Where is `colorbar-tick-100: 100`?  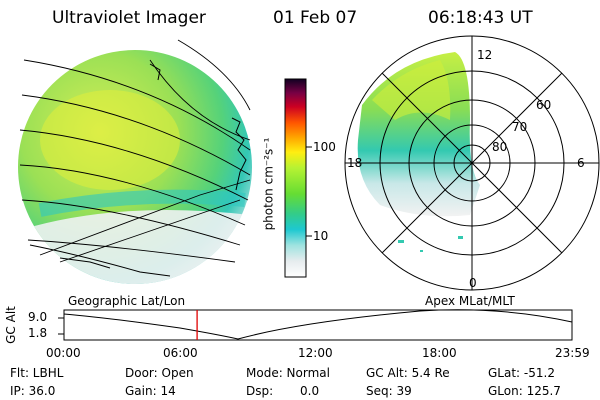
colorbar-tick-100: 100 is located at coordinates (324, 147).